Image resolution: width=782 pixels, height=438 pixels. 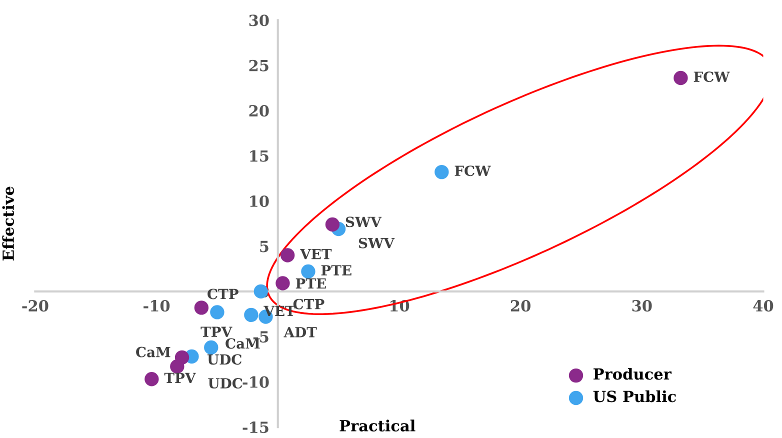 I want to click on y-tick-label: 30, so click(x=259, y=20).